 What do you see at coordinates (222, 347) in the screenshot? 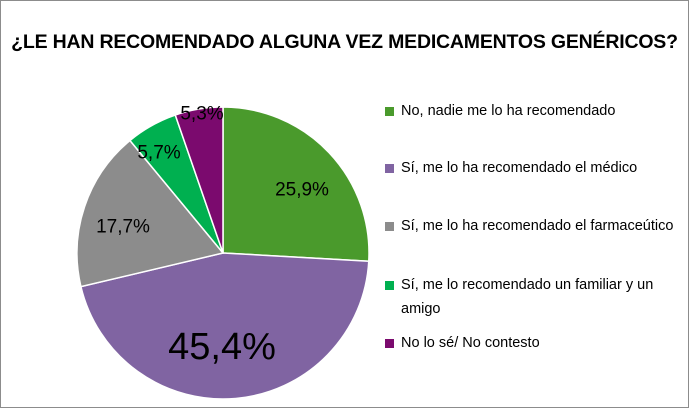
I see `slice-data-label: 45,4%` at bounding box center [222, 347].